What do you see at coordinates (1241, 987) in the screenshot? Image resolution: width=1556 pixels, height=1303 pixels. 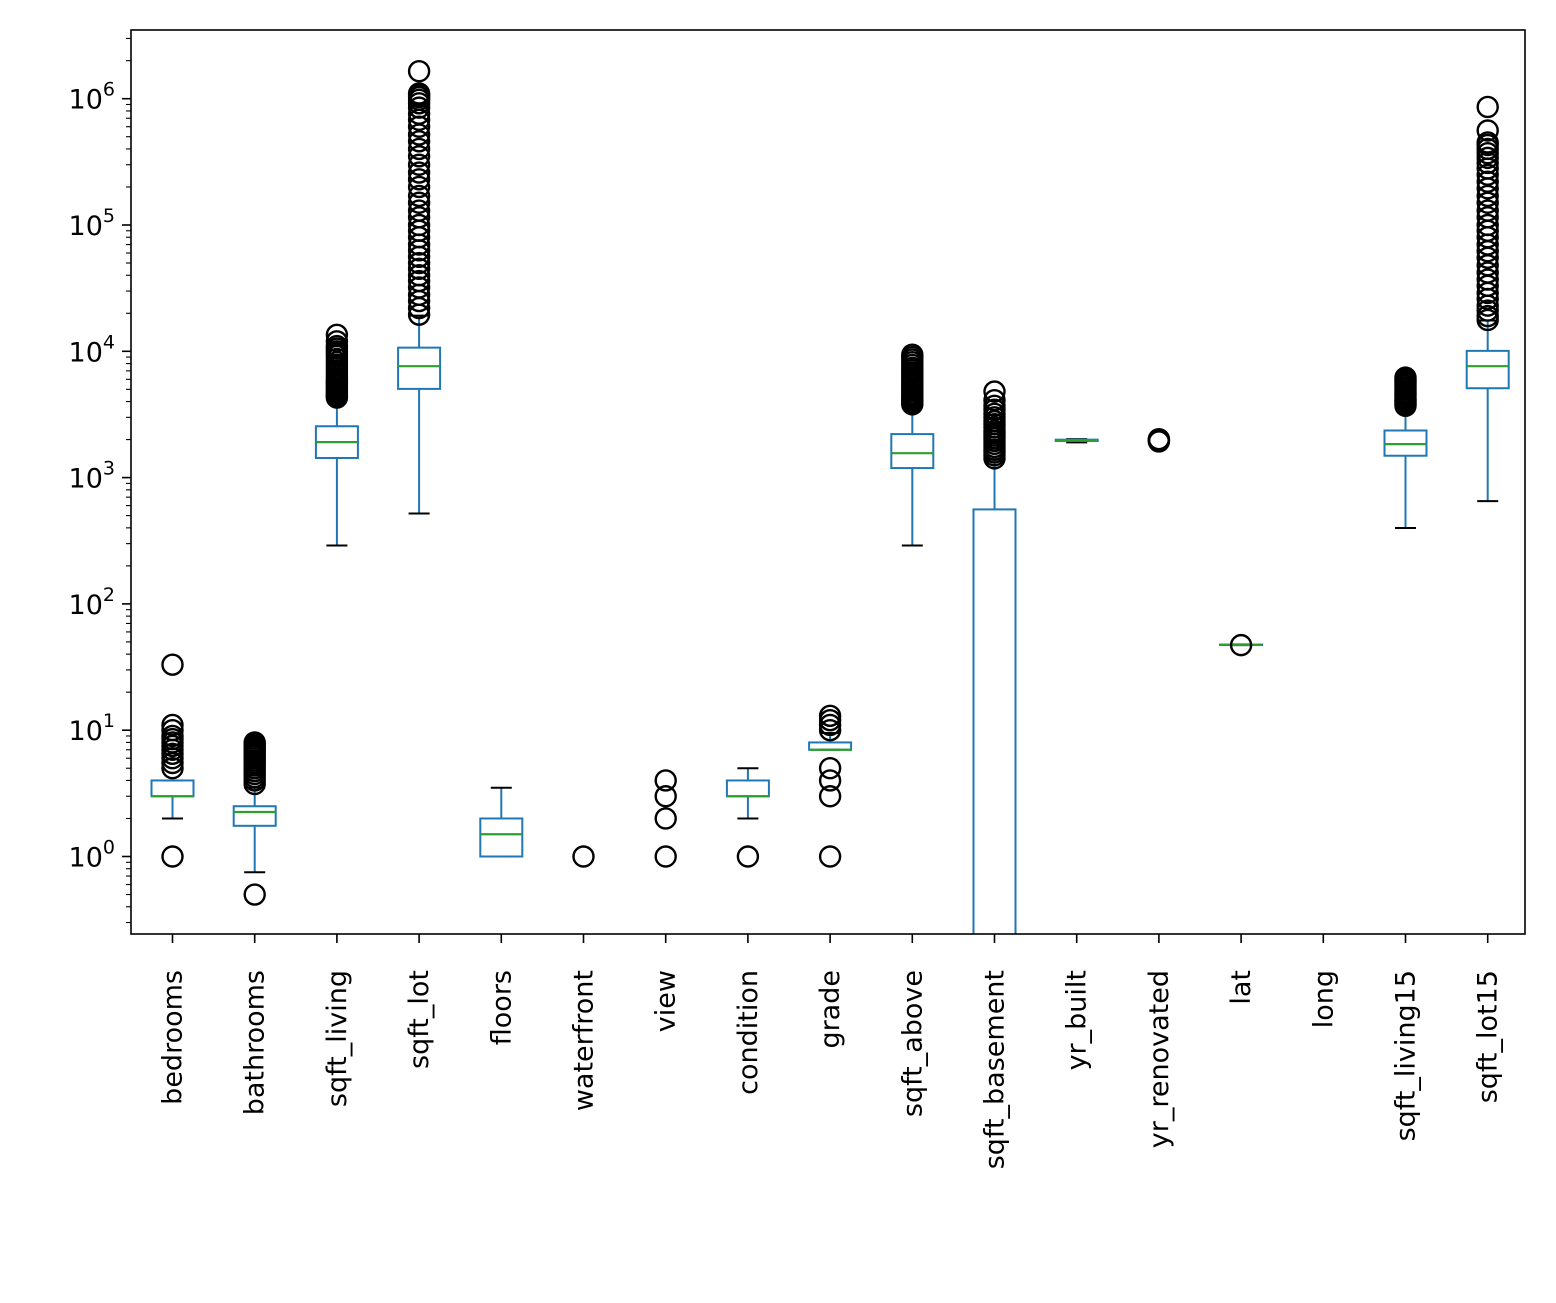 I see `x-tick-label: lat` at bounding box center [1241, 987].